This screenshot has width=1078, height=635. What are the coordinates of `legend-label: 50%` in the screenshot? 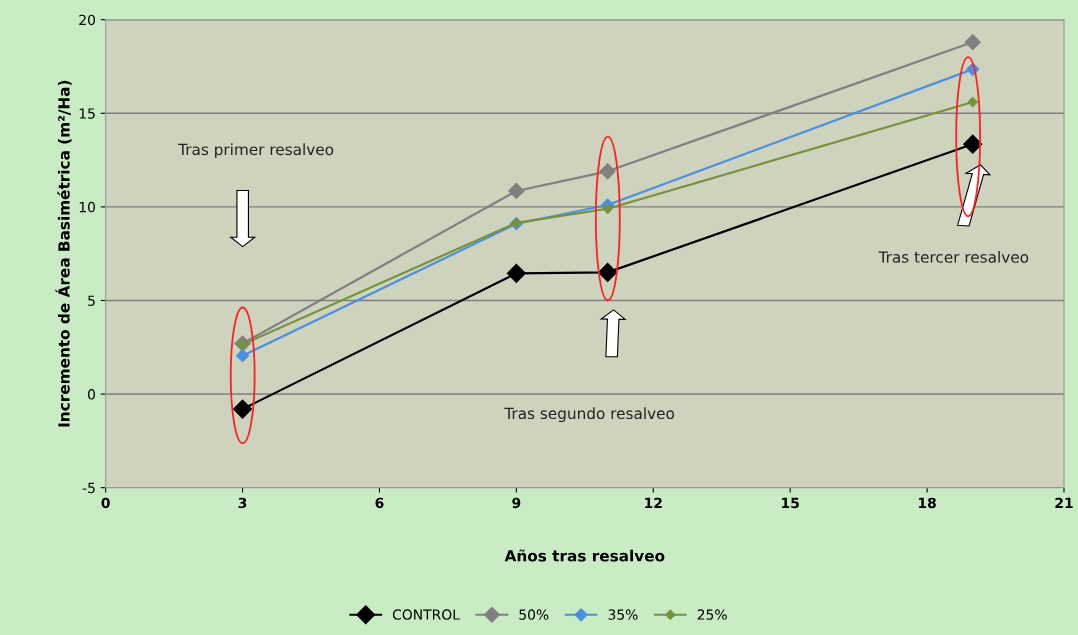 It's located at (534, 614).